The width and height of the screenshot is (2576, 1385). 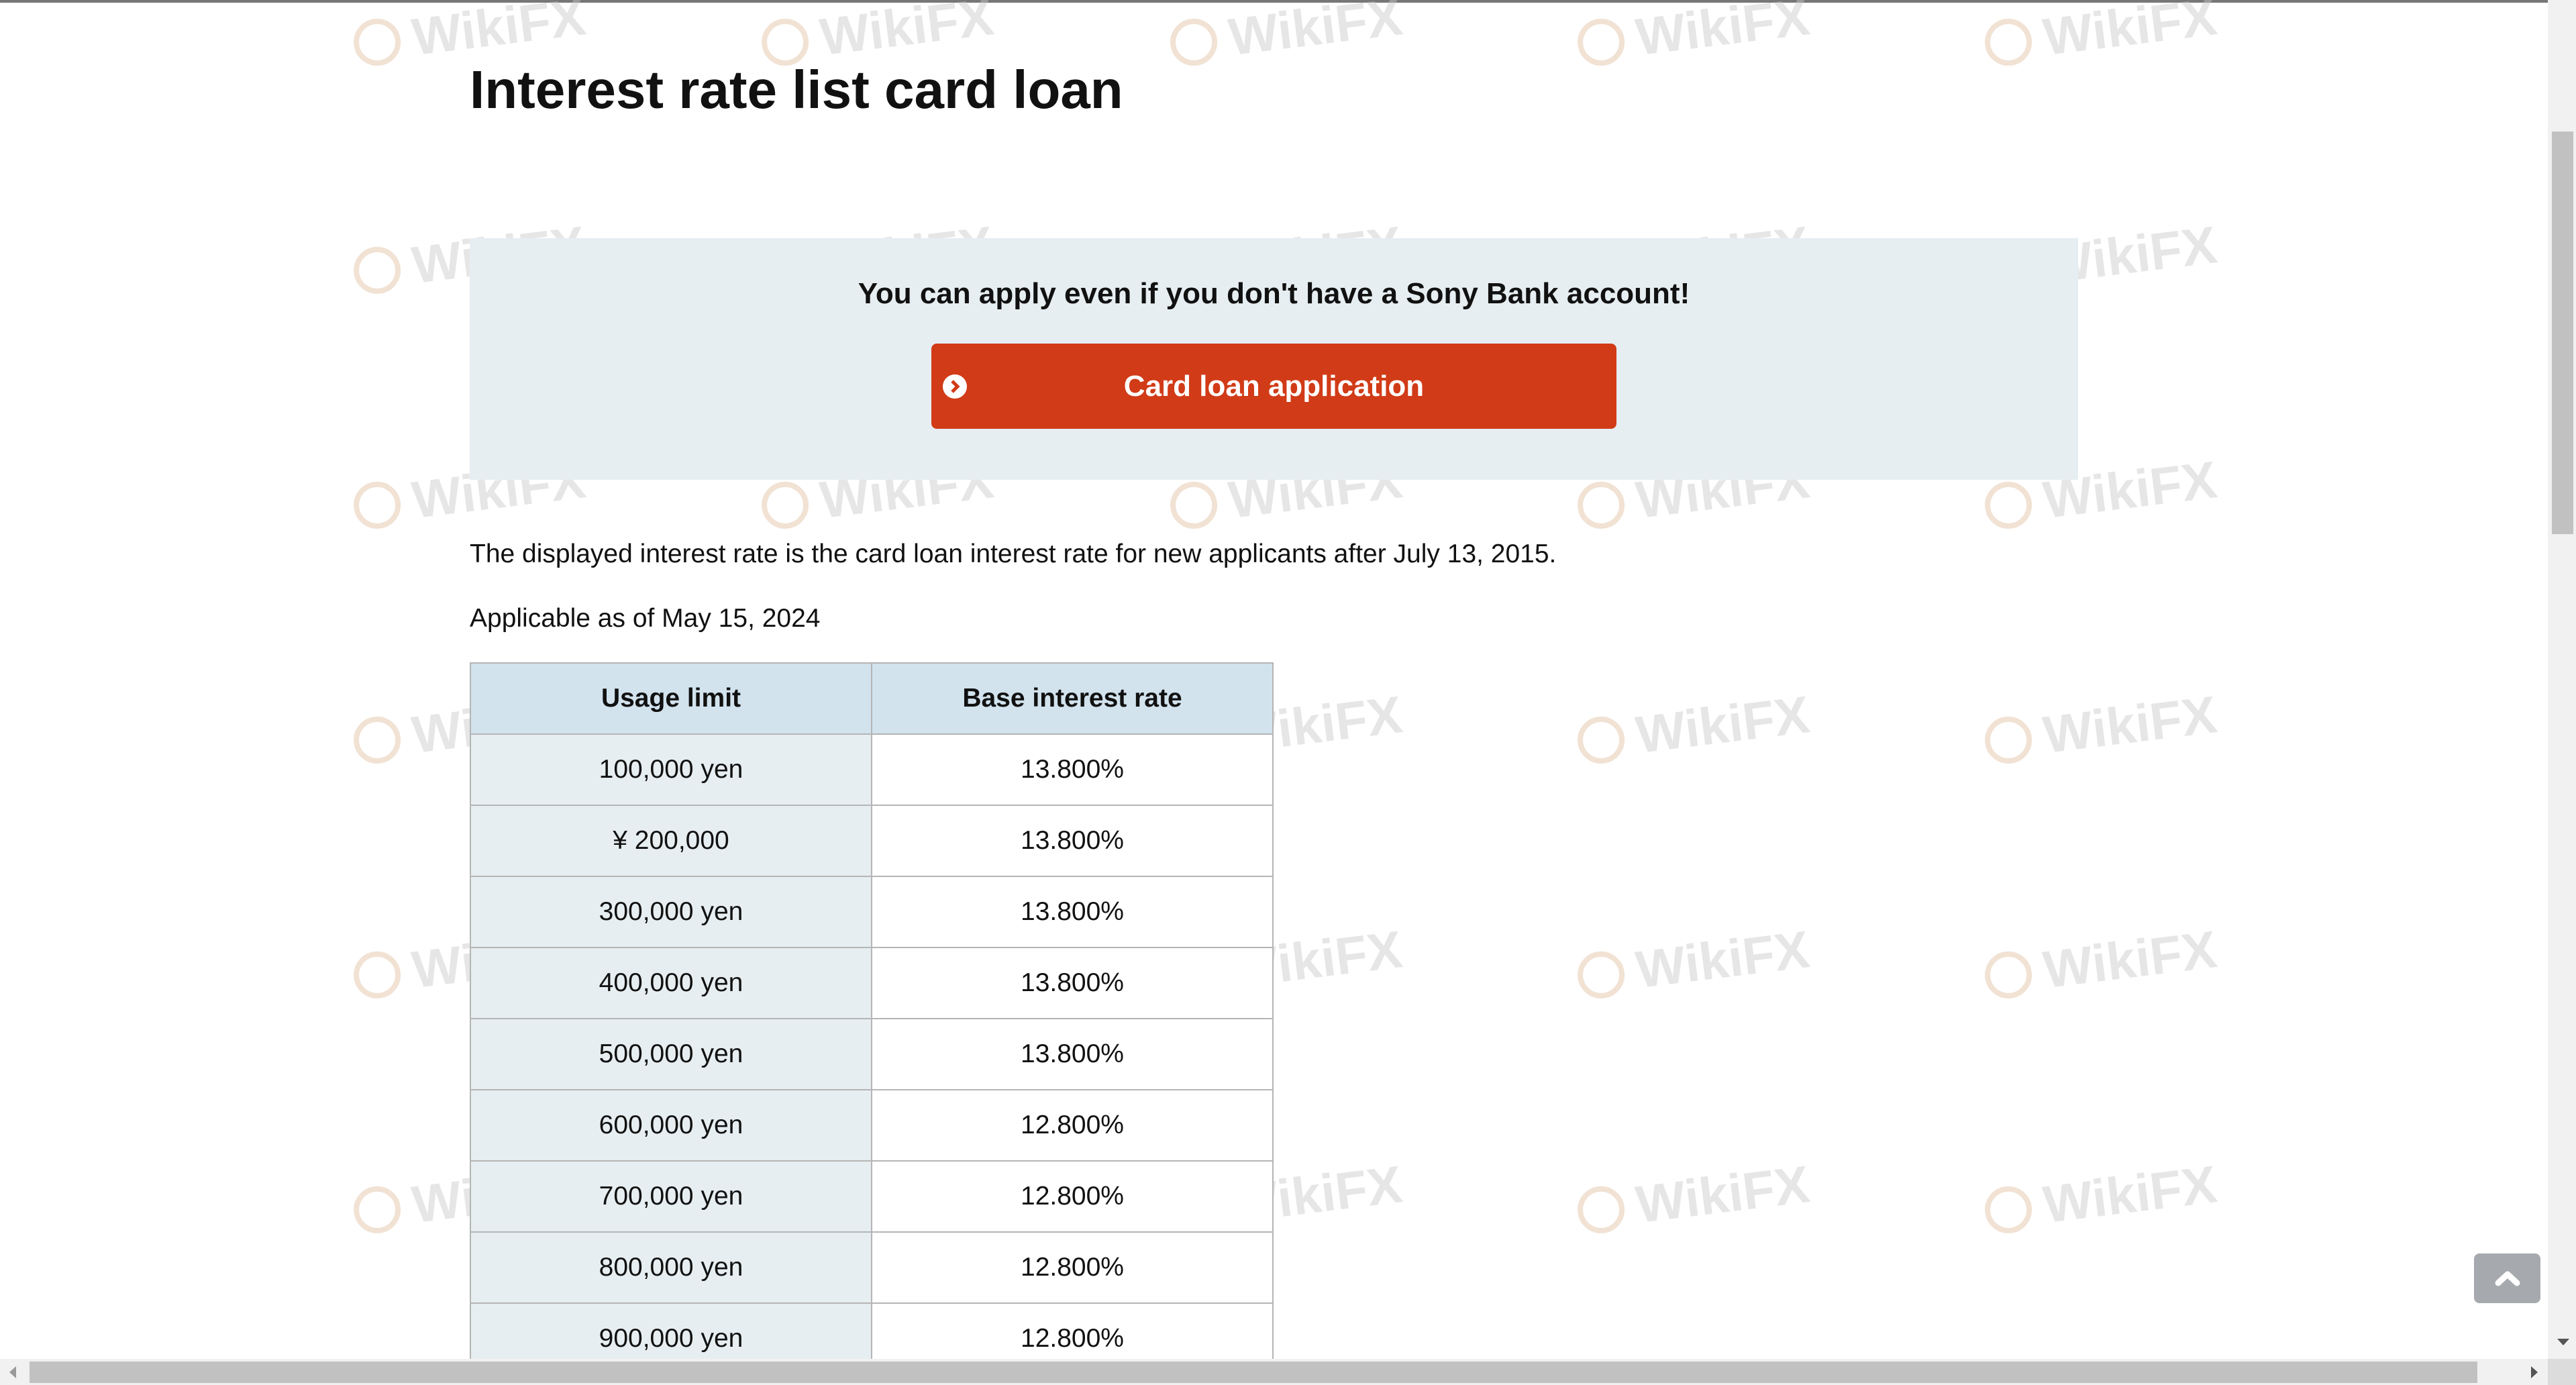 I want to click on horizontal-scrollbar, so click(x=1274, y=1372).